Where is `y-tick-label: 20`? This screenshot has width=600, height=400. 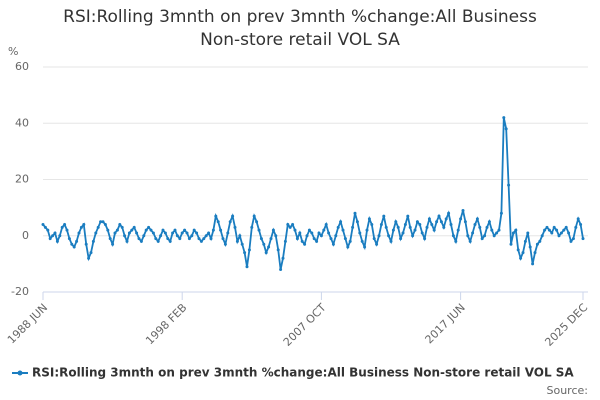
y-tick-label: 20 is located at coordinates (22, 179).